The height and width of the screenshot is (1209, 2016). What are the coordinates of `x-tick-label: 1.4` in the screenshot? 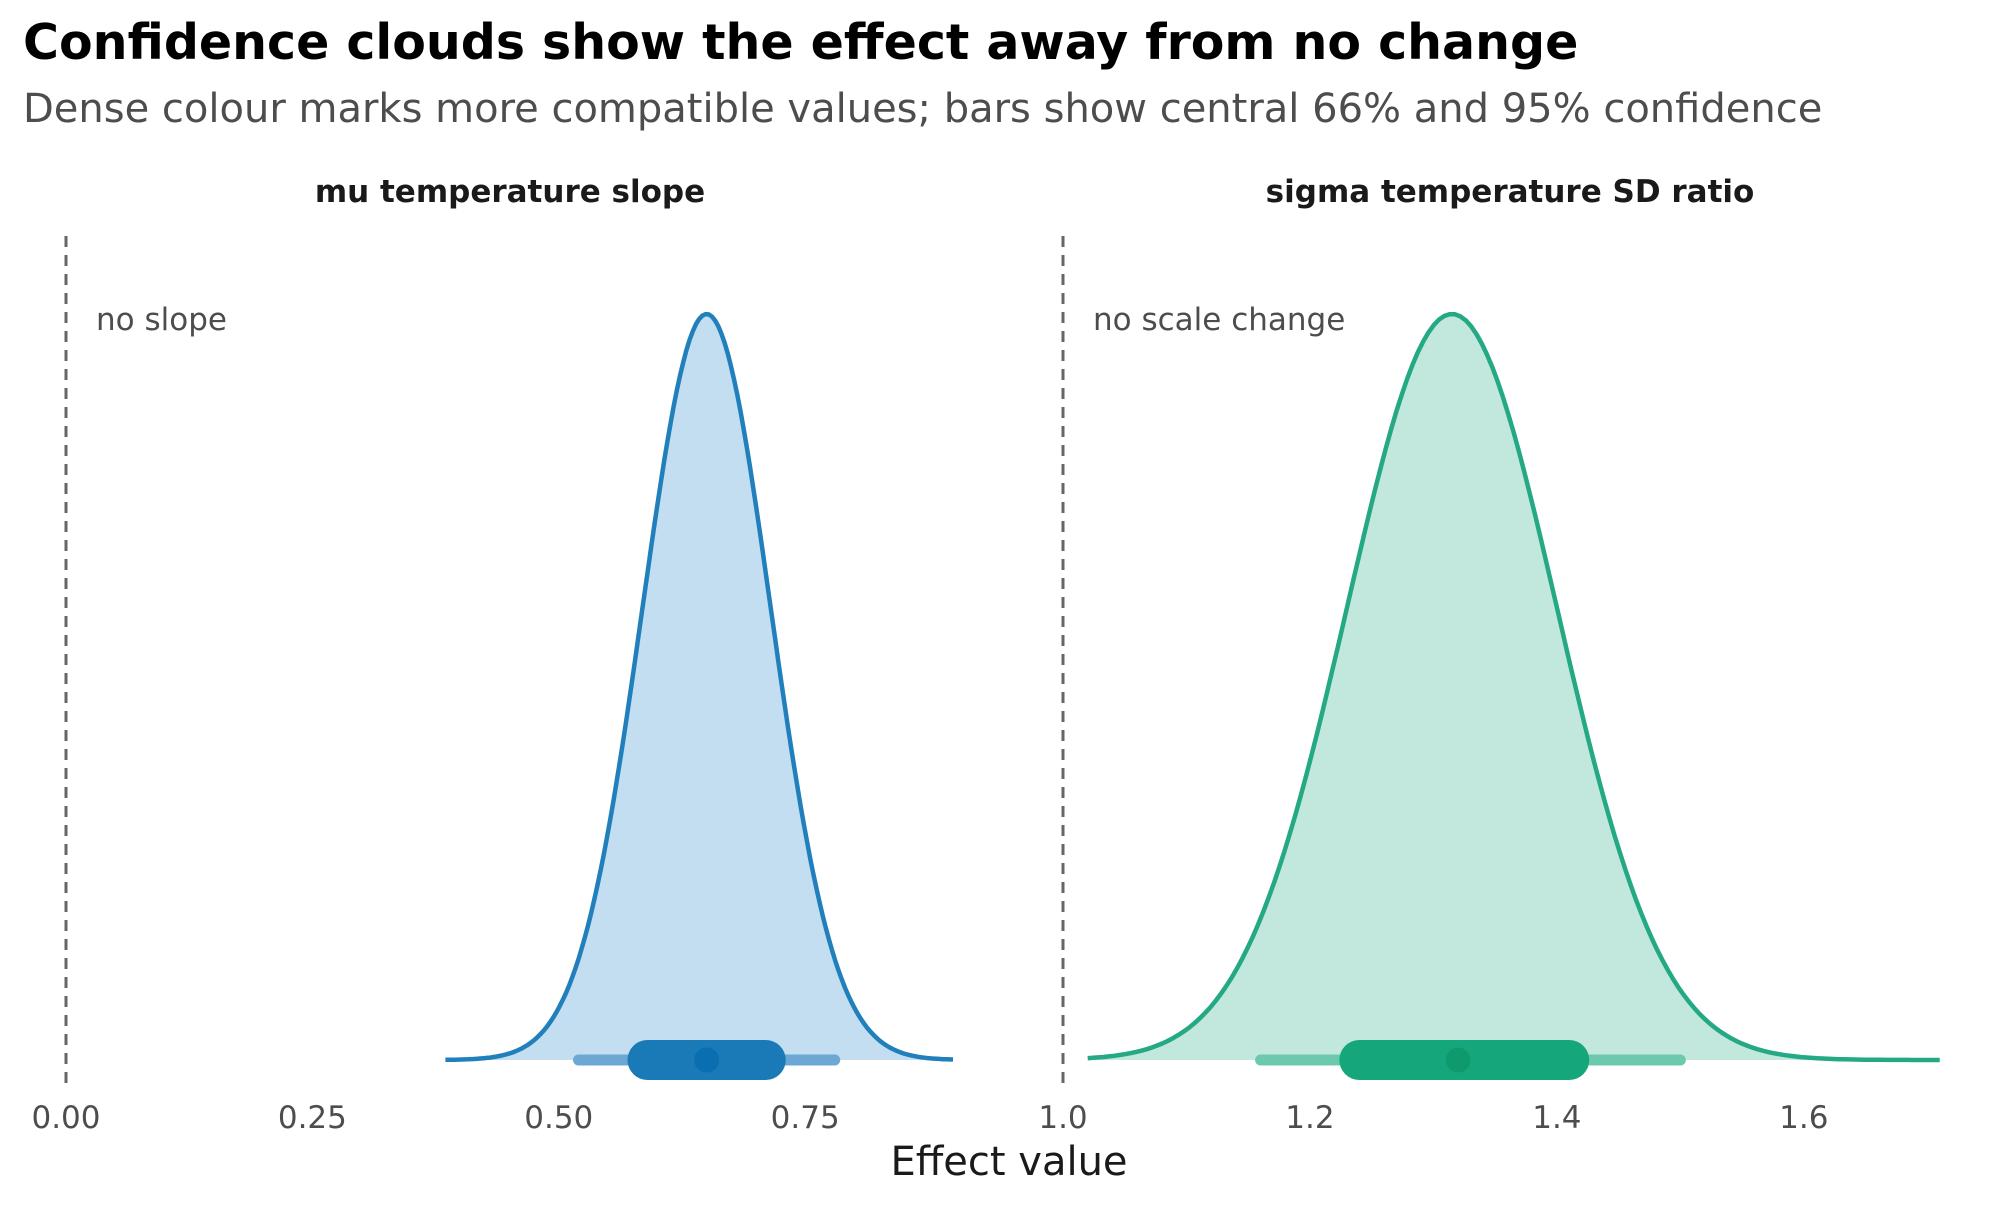 It's located at (1556, 1118).